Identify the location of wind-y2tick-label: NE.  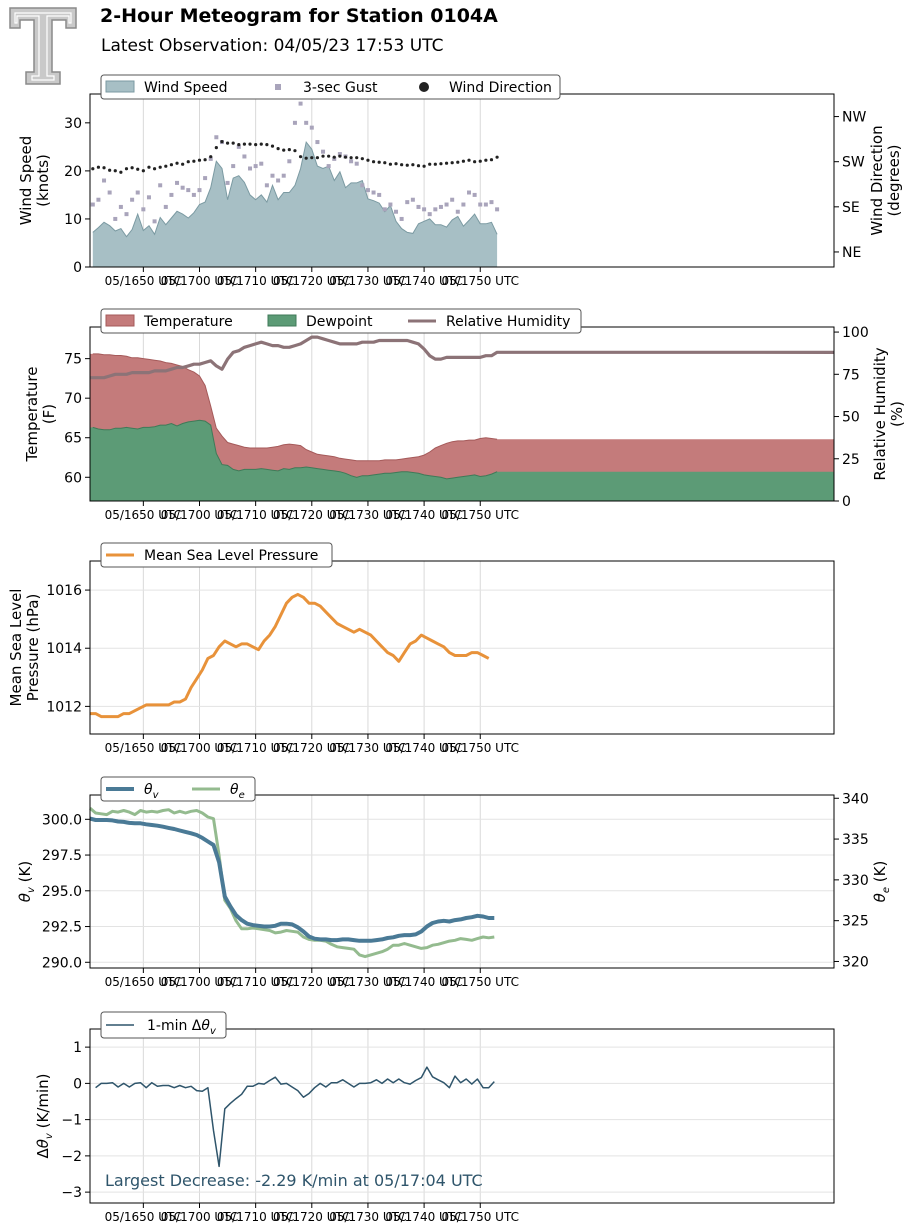
(851, 253).